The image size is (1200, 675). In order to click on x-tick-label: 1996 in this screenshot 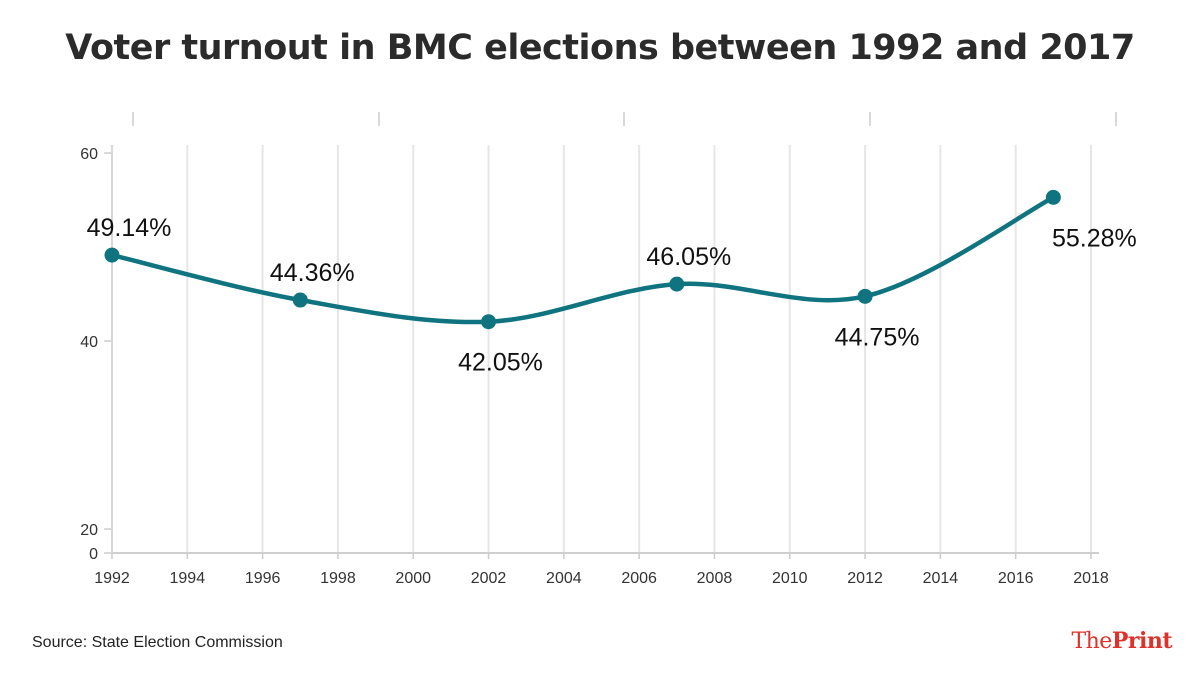, I will do `click(263, 578)`.